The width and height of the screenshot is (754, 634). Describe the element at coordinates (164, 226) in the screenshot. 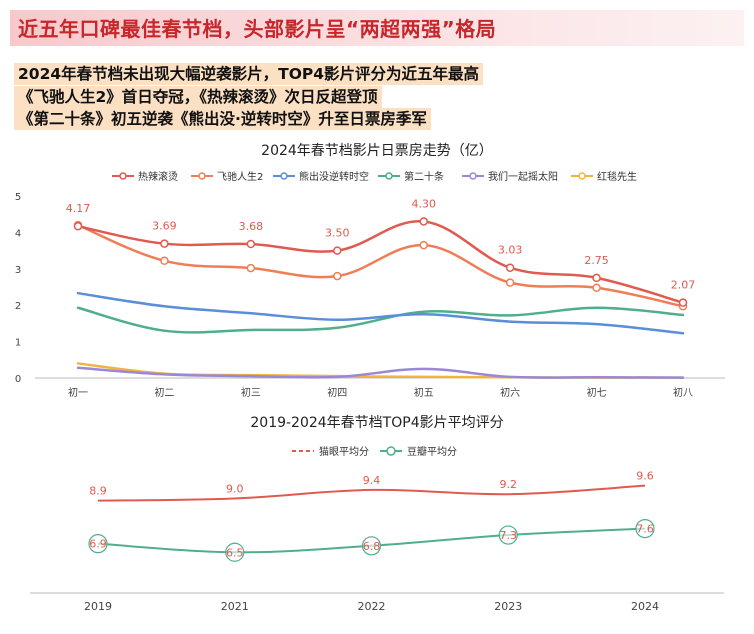

I see `data-label: 3.69` at that location.